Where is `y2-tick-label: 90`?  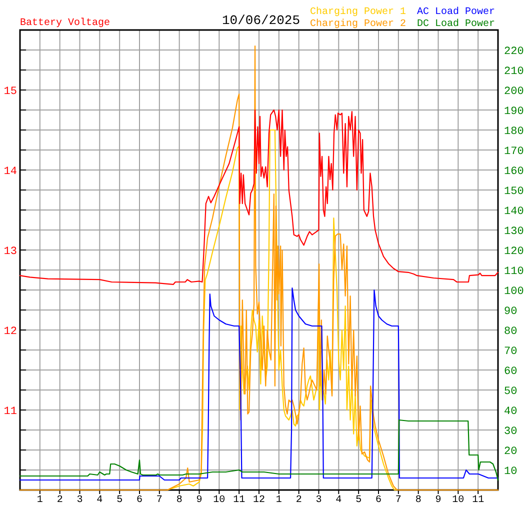 y2-tick-label: 90 is located at coordinates (511, 312).